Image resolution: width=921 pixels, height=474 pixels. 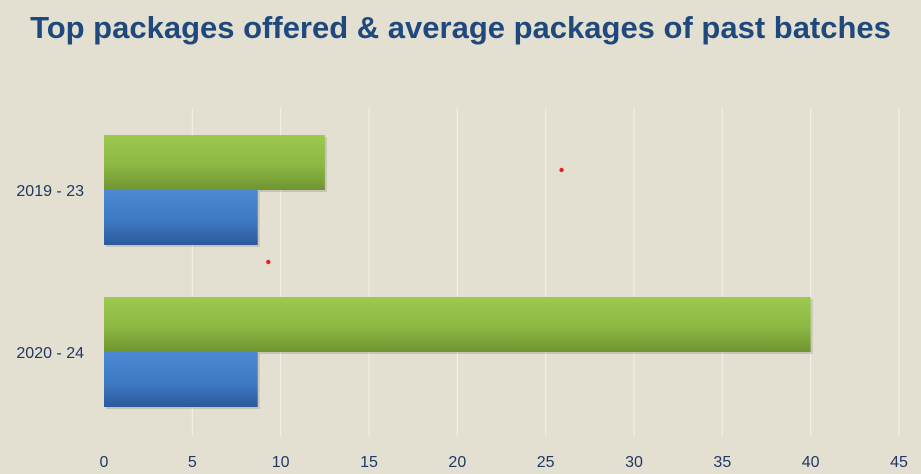 I want to click on x-tick-label-15: 15, so click(x=369, y=462).